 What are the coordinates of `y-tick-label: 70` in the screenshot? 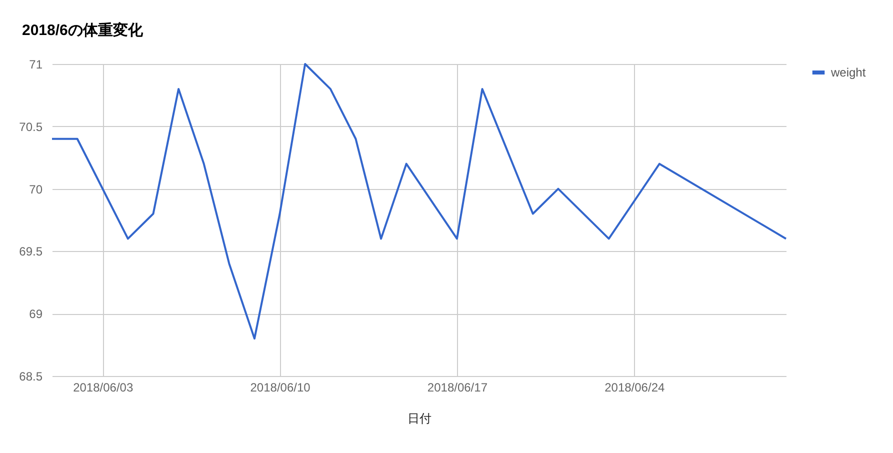 It's located at (36, 189).